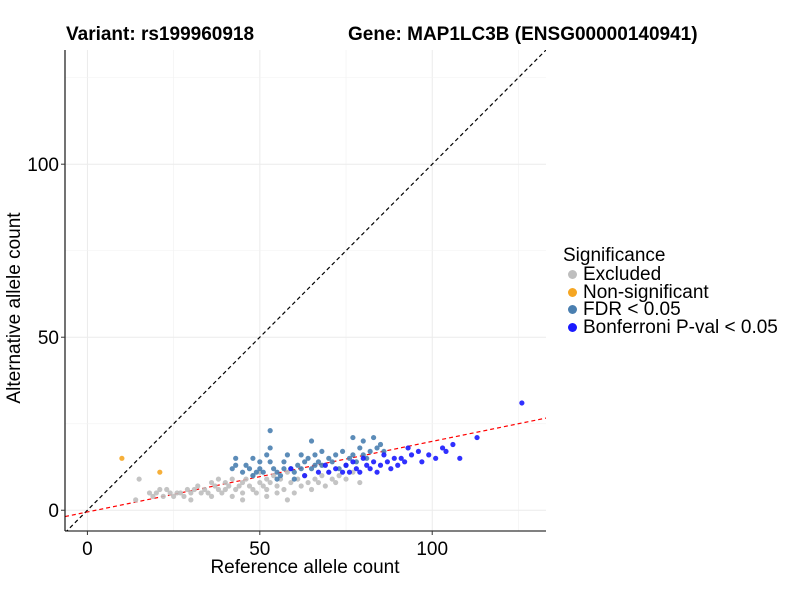 The height and width of the screenshot is (600, 800). Describe the element at coordinates (432, 549) in the screenshot. I see `x-tick-label: 100` at that location.